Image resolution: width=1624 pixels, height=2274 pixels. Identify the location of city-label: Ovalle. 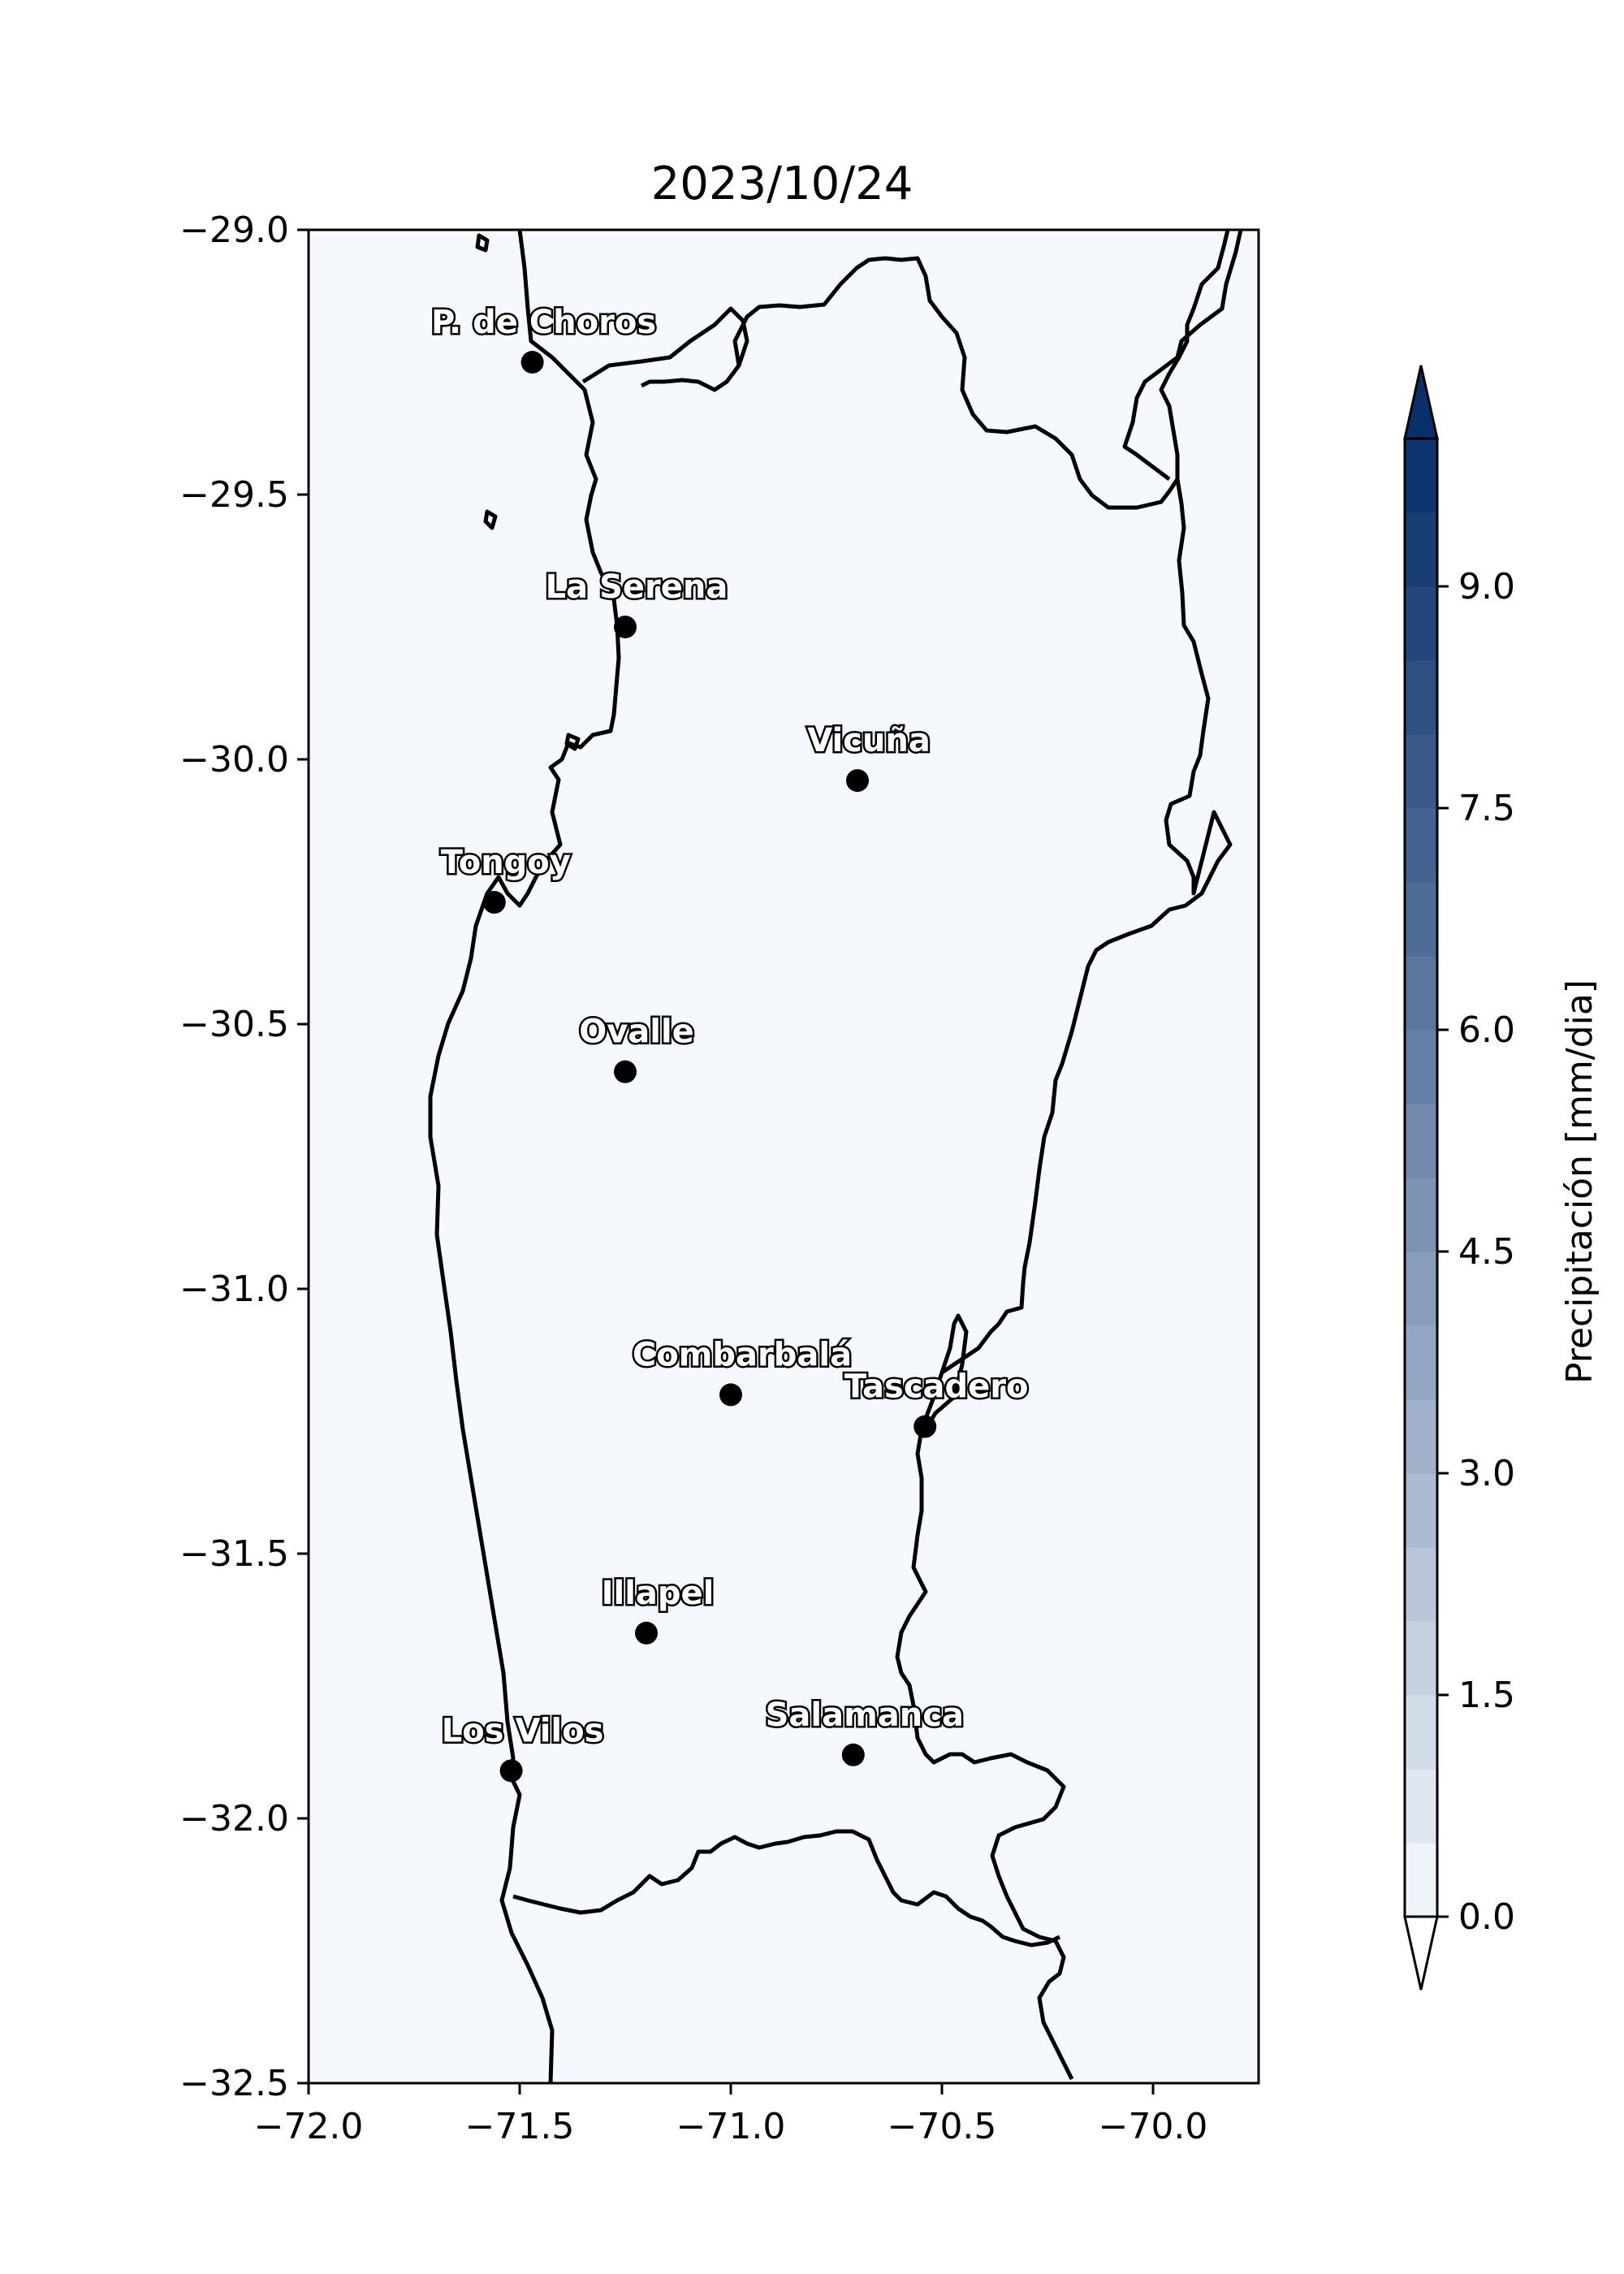
(637, 1033).